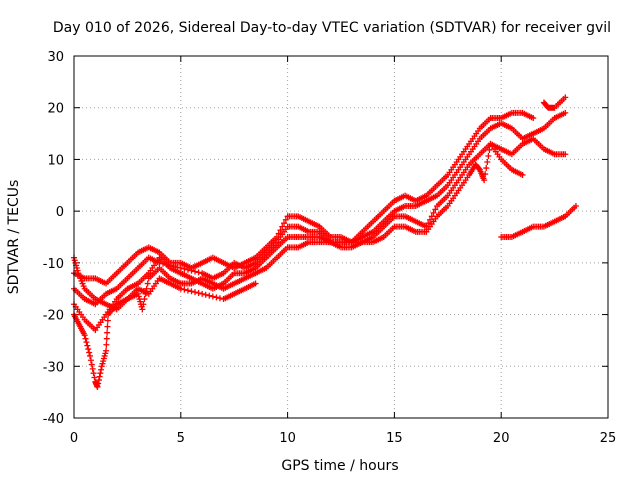  I want to click on y-tick-label: 10, so click(55, 160).